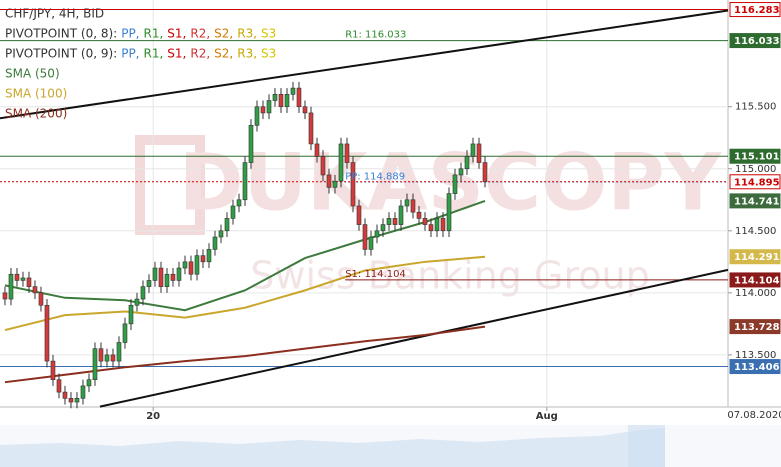  I want to click on legend-entry: SMA (100), so click(36, 94).